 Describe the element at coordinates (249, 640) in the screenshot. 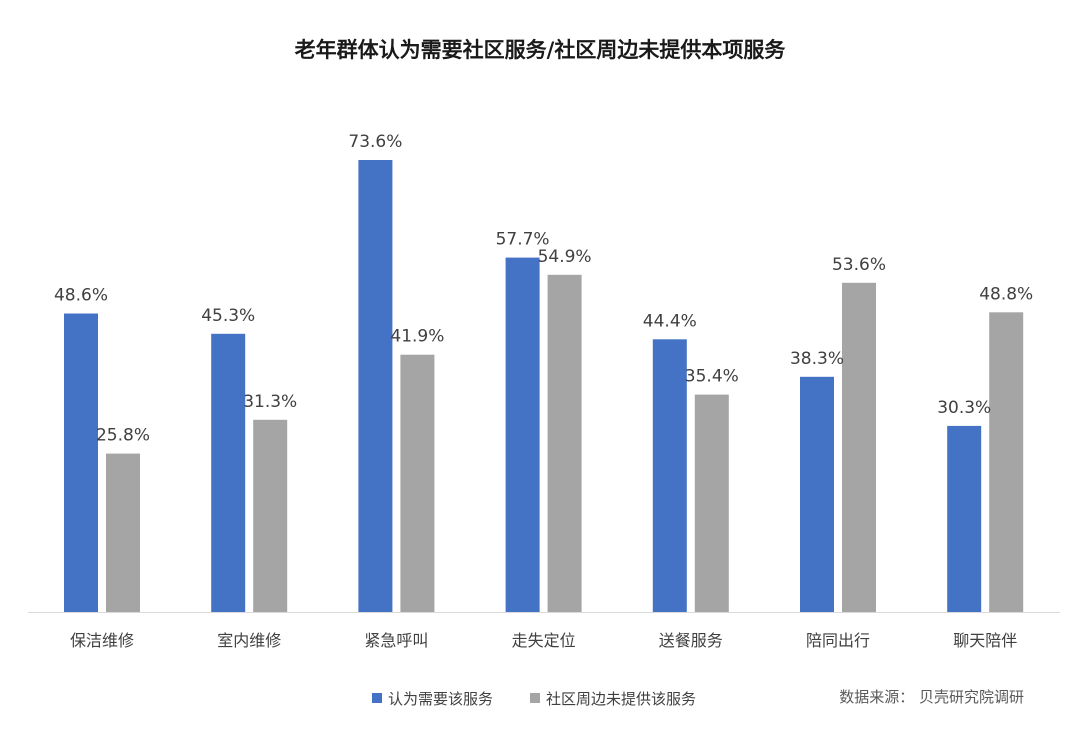

I see `category-label-2: 室内维修` at that location.